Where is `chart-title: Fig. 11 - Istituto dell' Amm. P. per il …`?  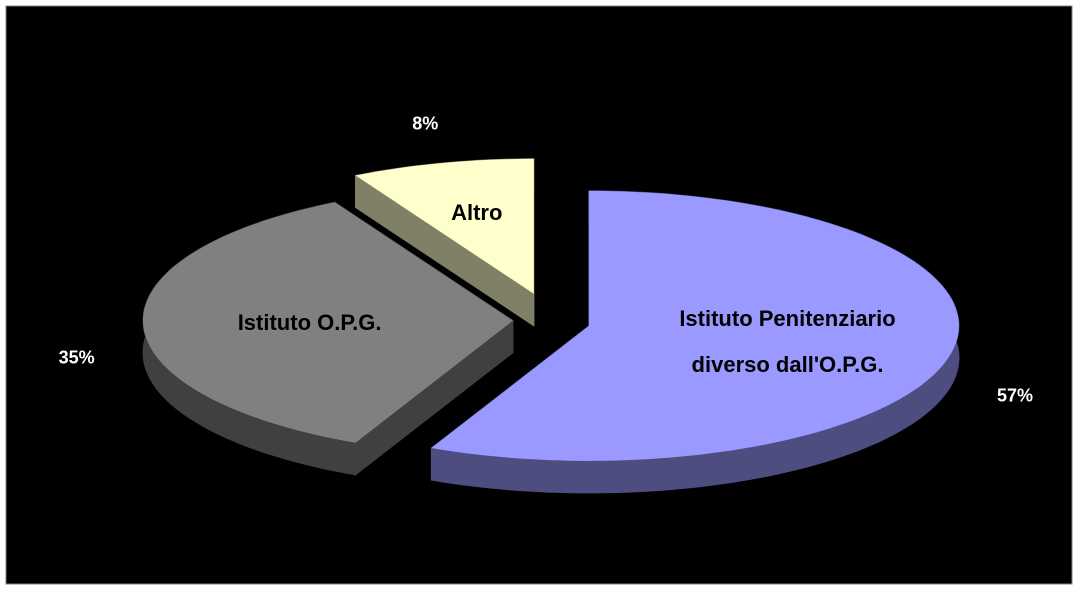
chart-title: Fig. 11 - Istituto dell' Amm. P. per il … is located at coordinates (447, 52).